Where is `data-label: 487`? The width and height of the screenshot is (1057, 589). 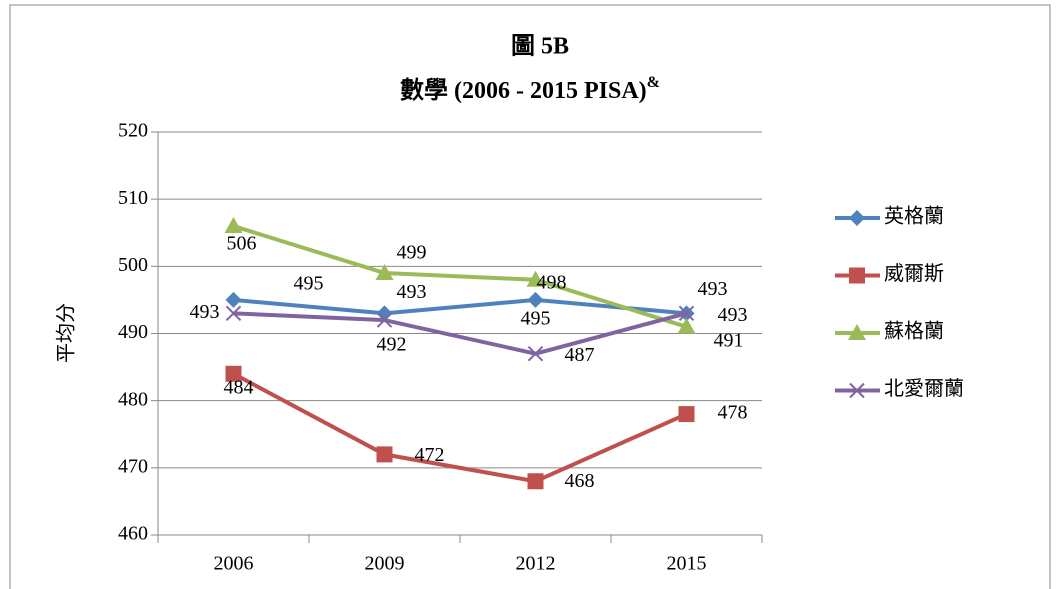
data-label: 487 is located at coordinates (580, 355).